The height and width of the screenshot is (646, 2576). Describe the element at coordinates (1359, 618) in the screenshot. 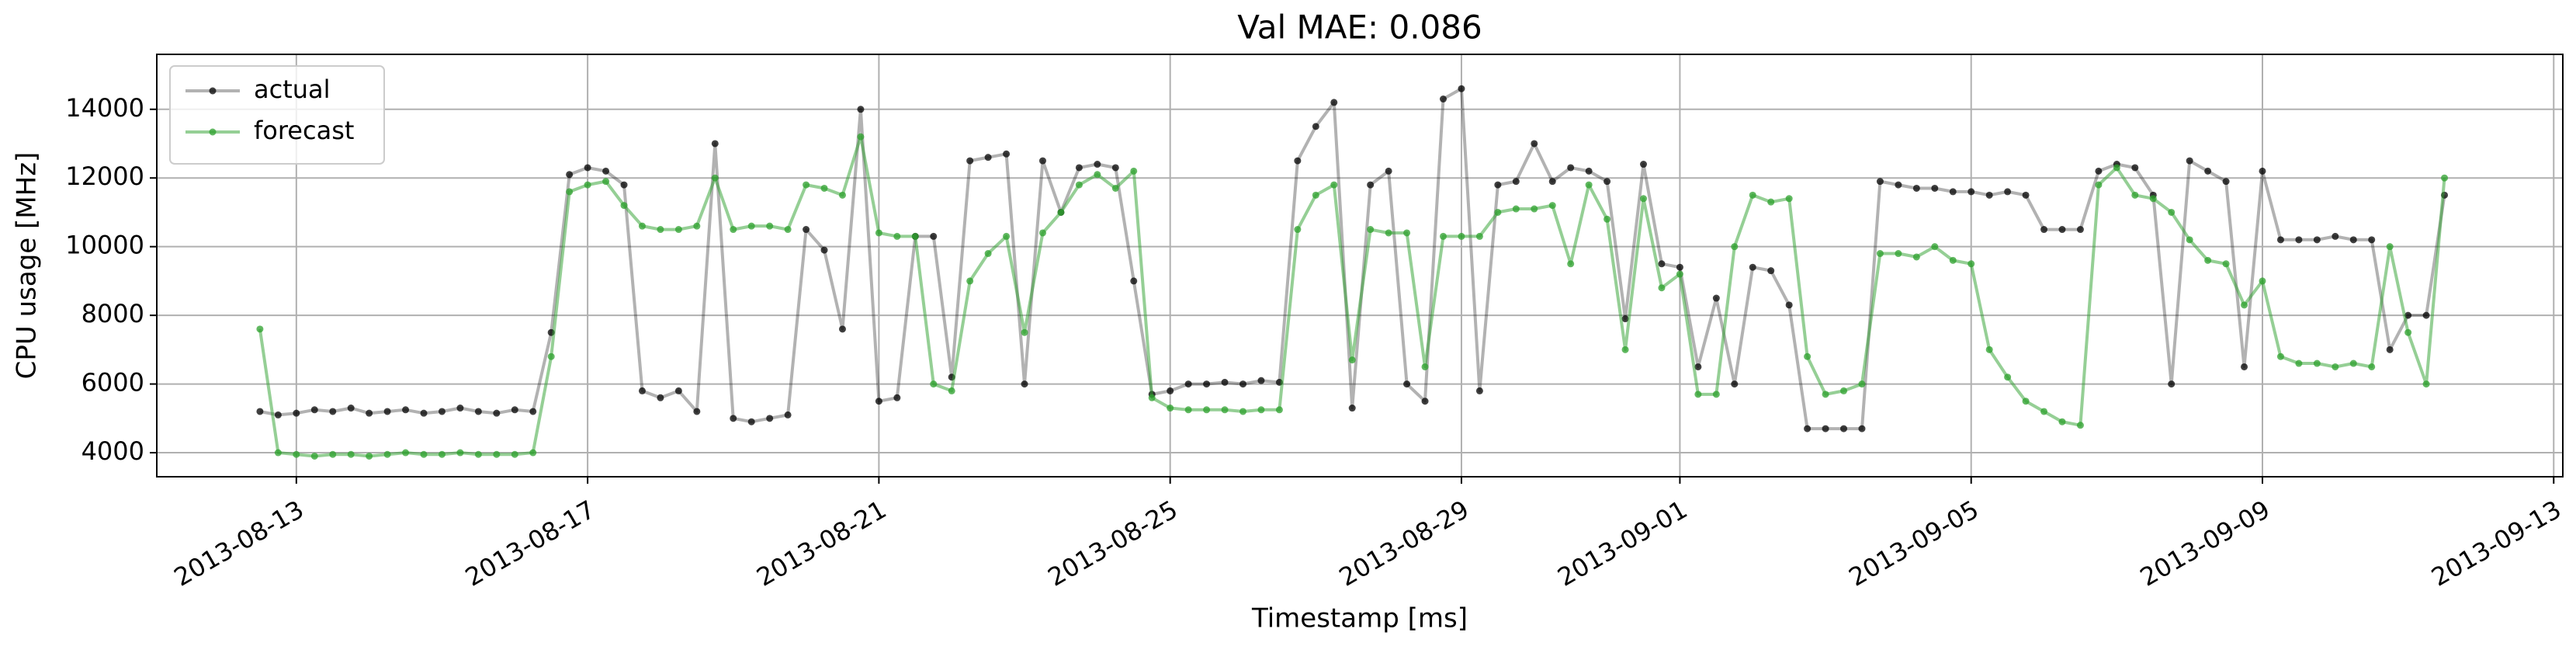

I see `x-axis-label: Timestamp [ms]` at that location.